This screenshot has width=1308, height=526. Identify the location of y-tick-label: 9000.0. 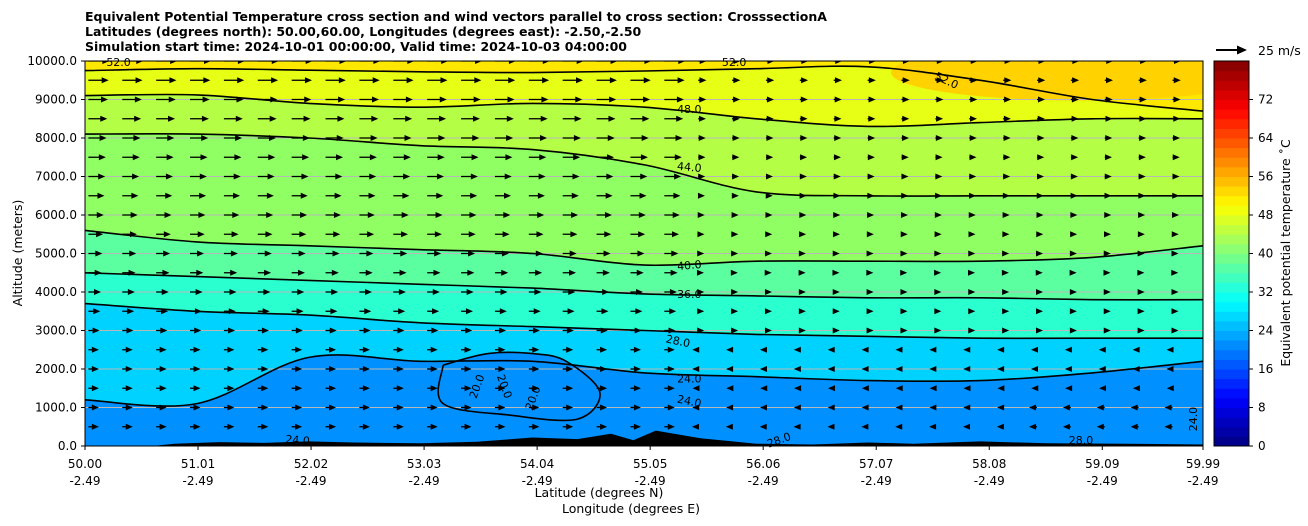
(56, 100).